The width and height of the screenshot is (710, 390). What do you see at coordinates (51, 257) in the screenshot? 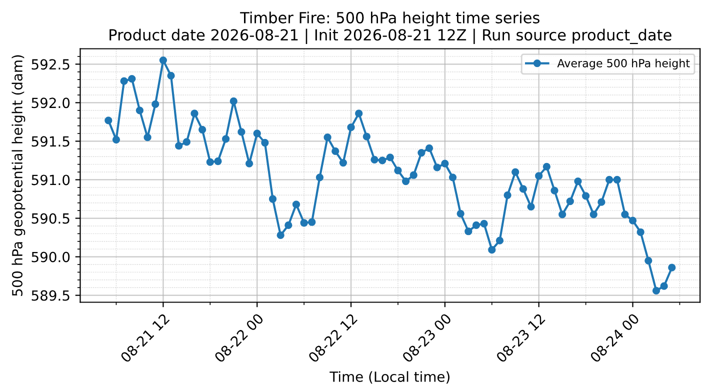
I see `y-tick-label: 590.0` at bounding box center [51, 257].